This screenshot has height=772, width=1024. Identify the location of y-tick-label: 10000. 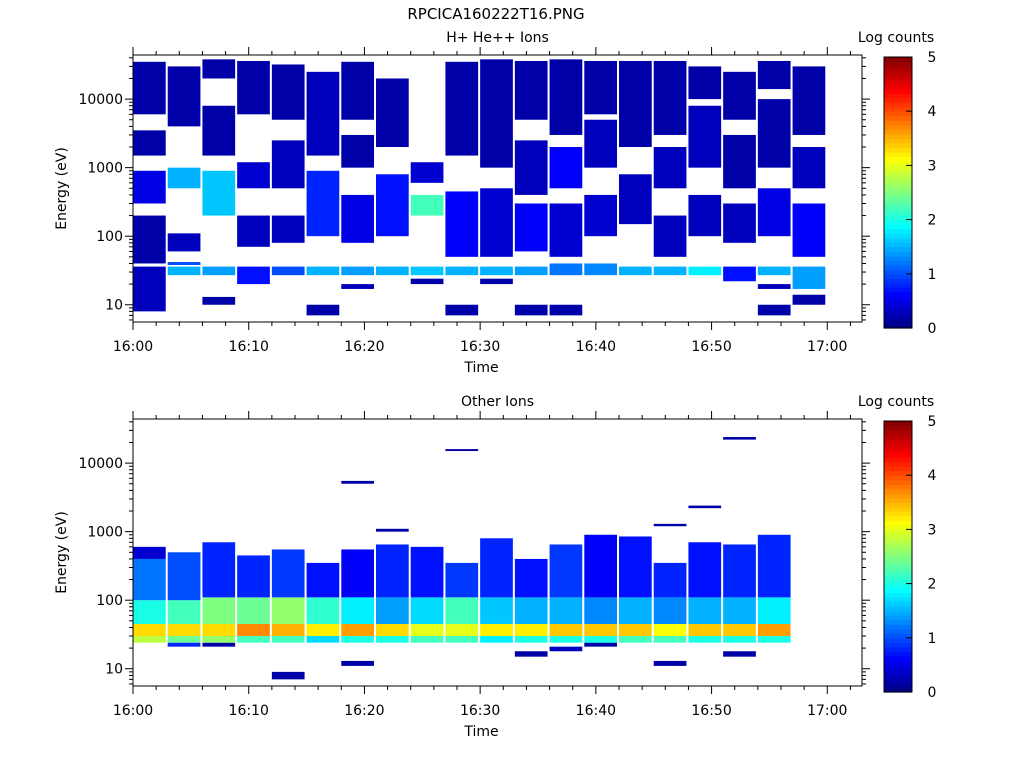
(100, 464).